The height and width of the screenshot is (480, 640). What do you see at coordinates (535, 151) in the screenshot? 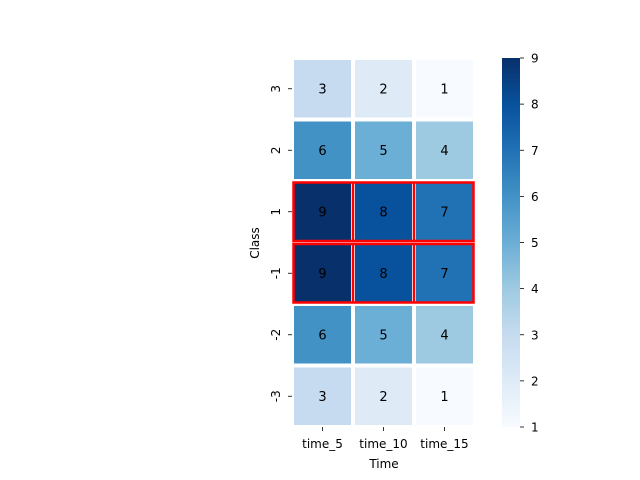
I see `colorbar-tick-label: 7` at bounding box center [535, 151].